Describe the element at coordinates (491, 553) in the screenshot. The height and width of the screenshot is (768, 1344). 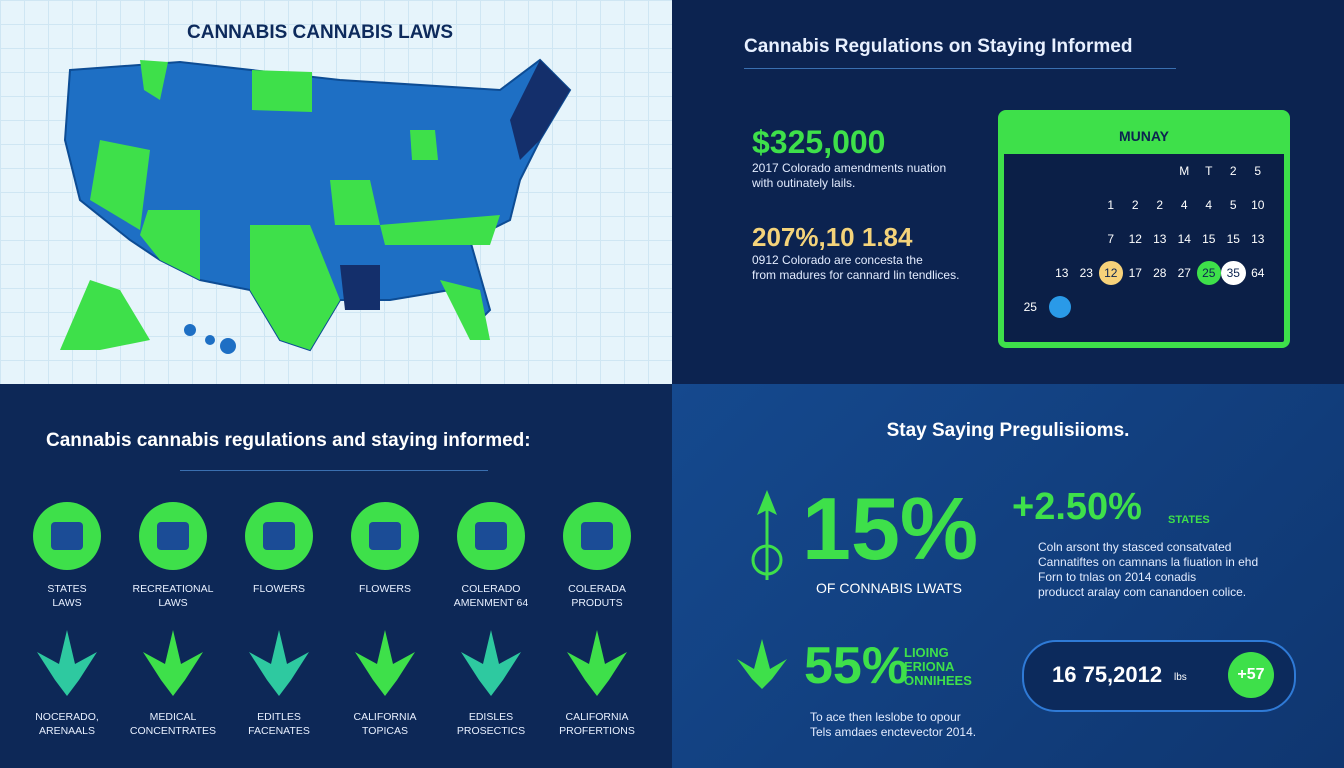
I see `icon-item: COLERADO AMENMENT 64` at that location.